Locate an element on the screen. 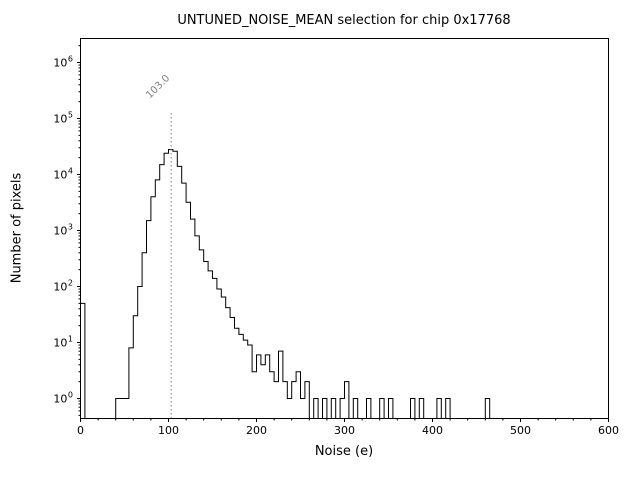 Image resolution: width=640 pixels, height=480 pixels. y-axis-label: Number of pixels is located at coordinates (17, 228).